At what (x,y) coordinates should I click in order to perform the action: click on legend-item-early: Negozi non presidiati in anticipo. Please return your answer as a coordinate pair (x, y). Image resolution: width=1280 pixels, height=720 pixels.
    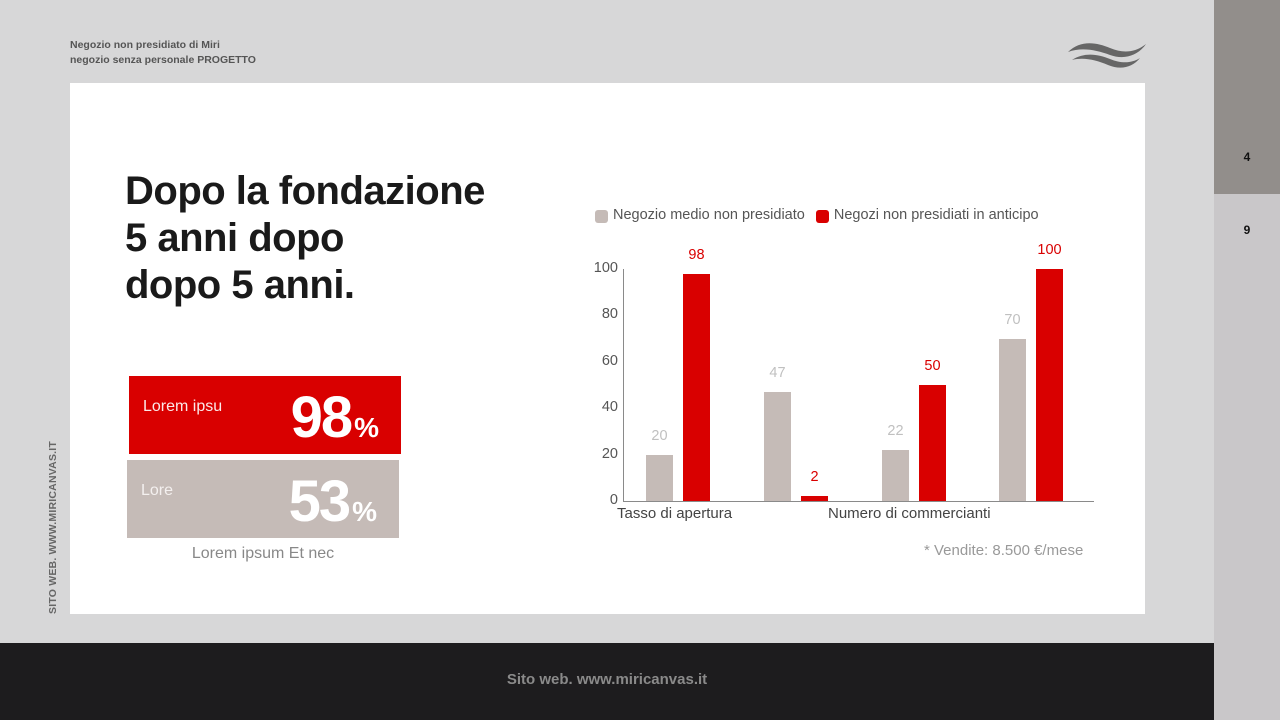
    Looking at the image, I should click on (927, 215).